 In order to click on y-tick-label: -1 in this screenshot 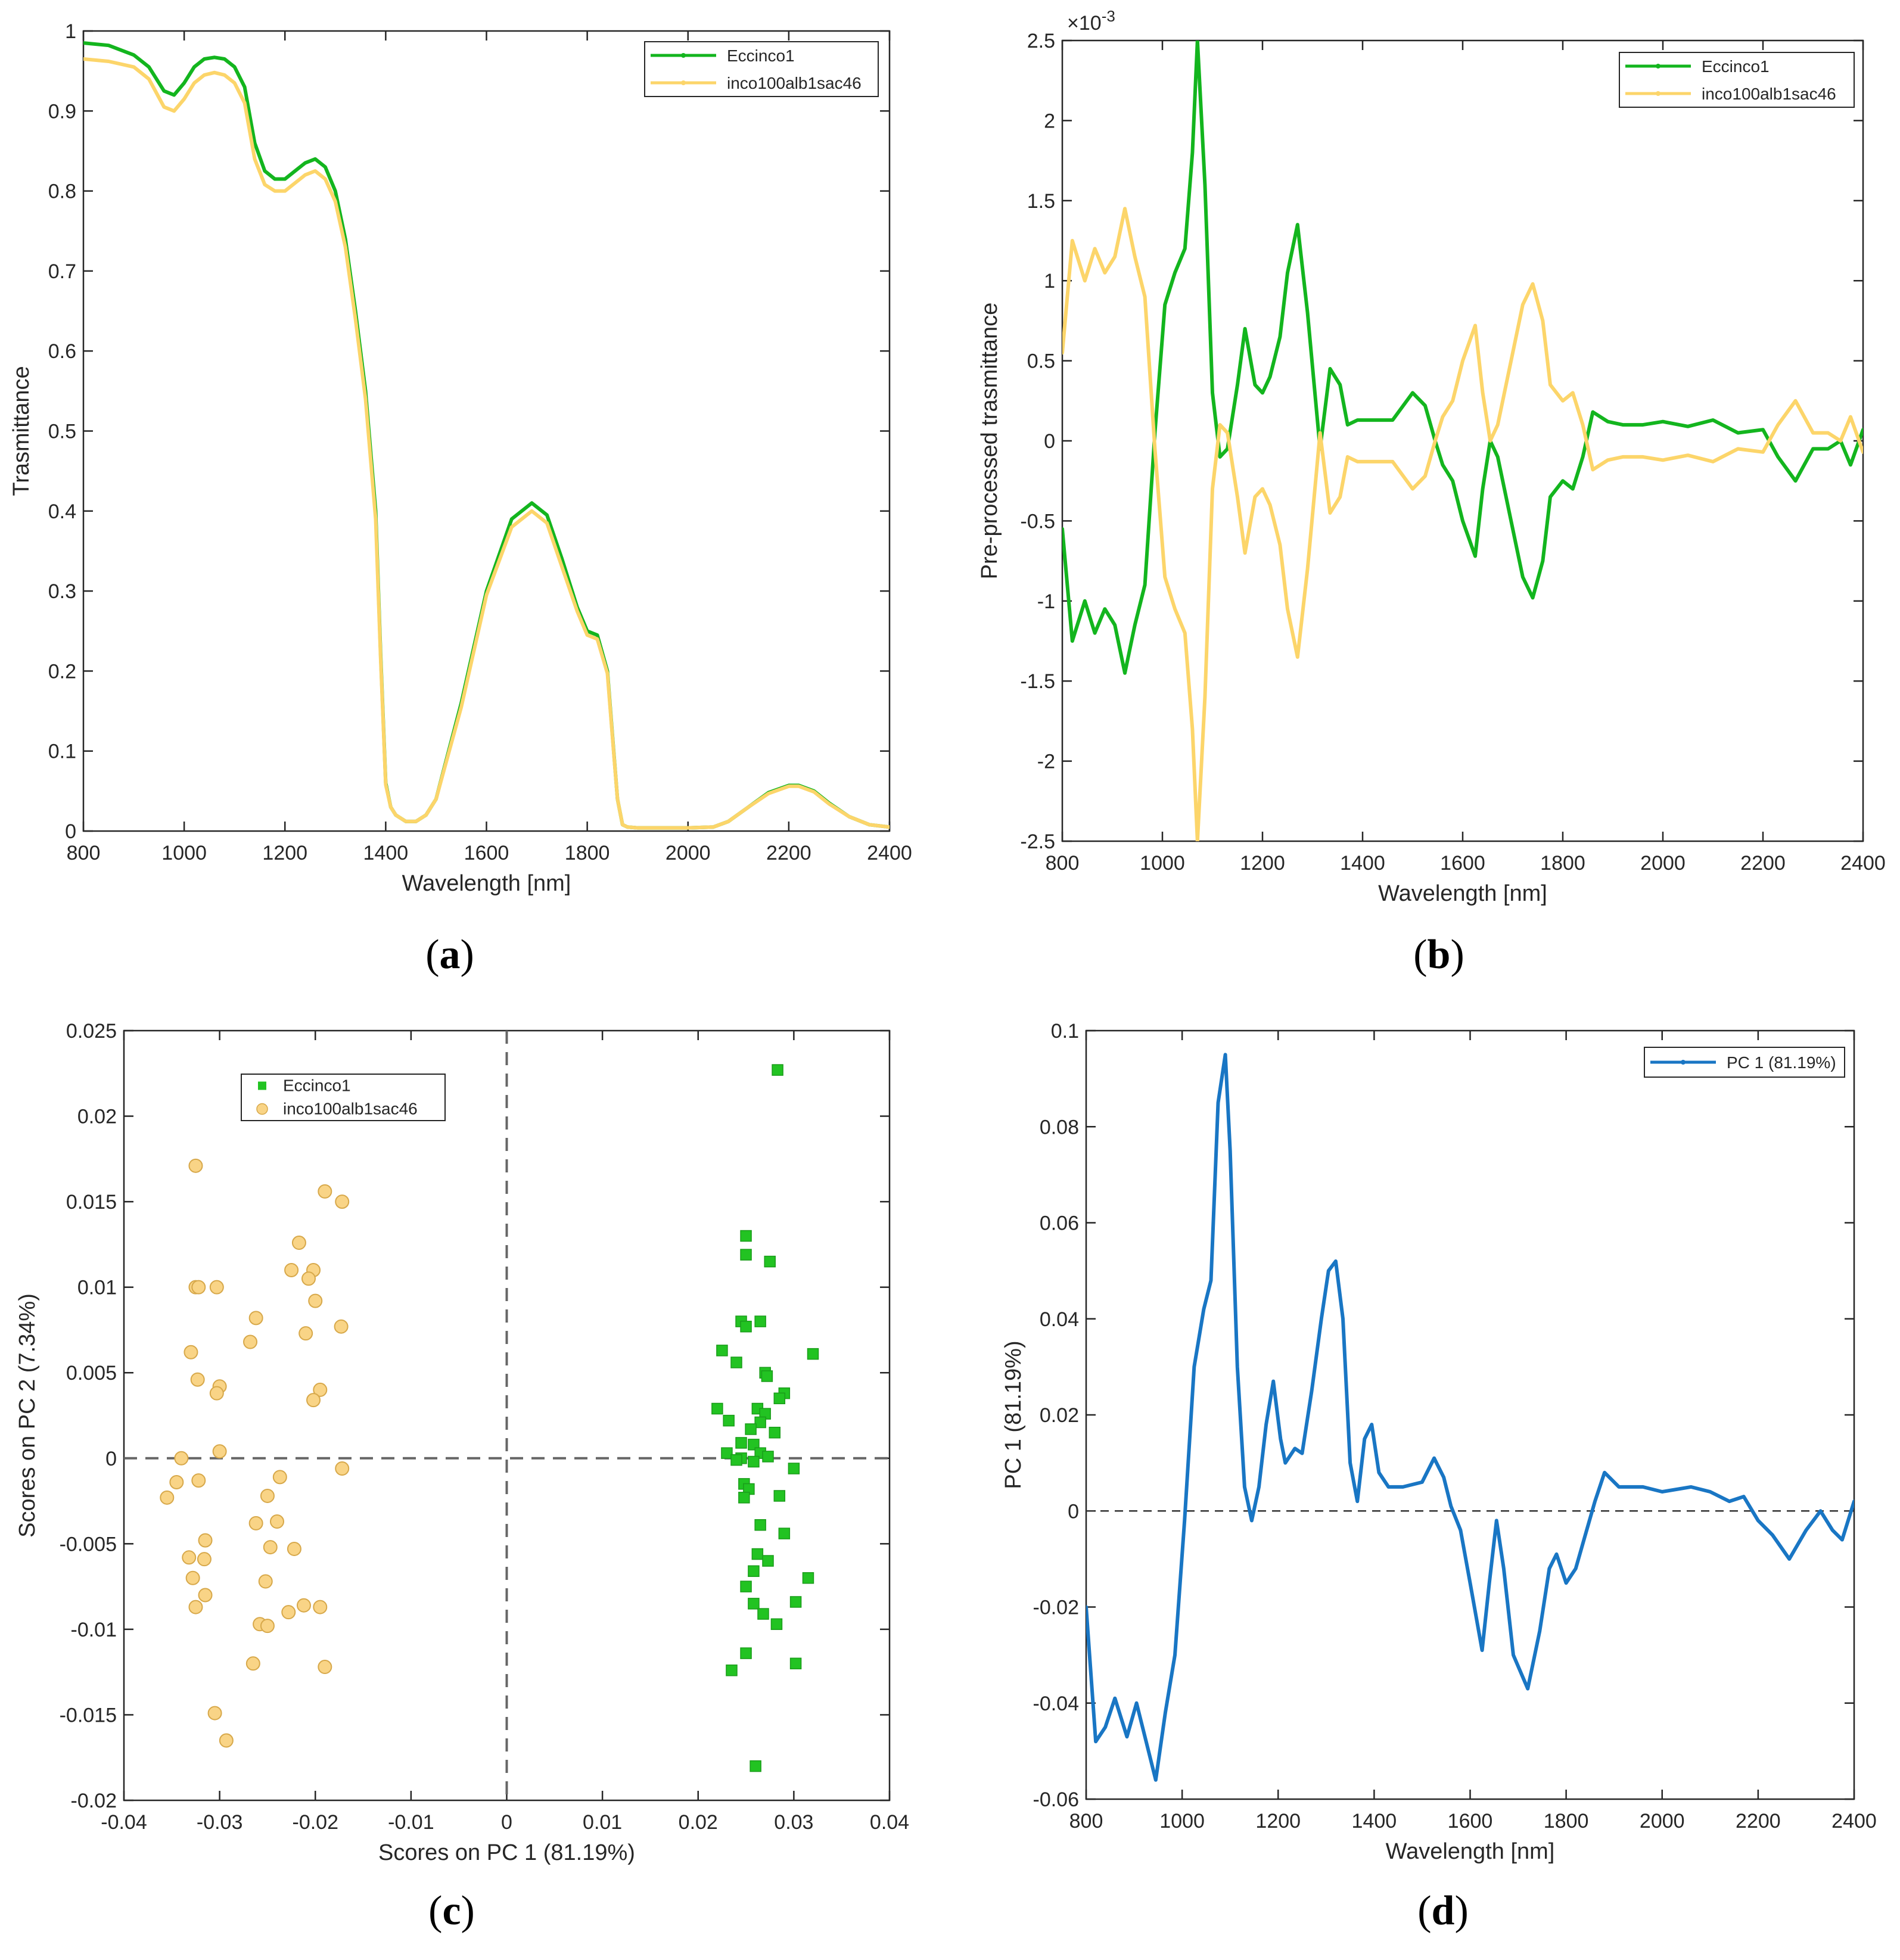, I will do `click(1046, 601)`.